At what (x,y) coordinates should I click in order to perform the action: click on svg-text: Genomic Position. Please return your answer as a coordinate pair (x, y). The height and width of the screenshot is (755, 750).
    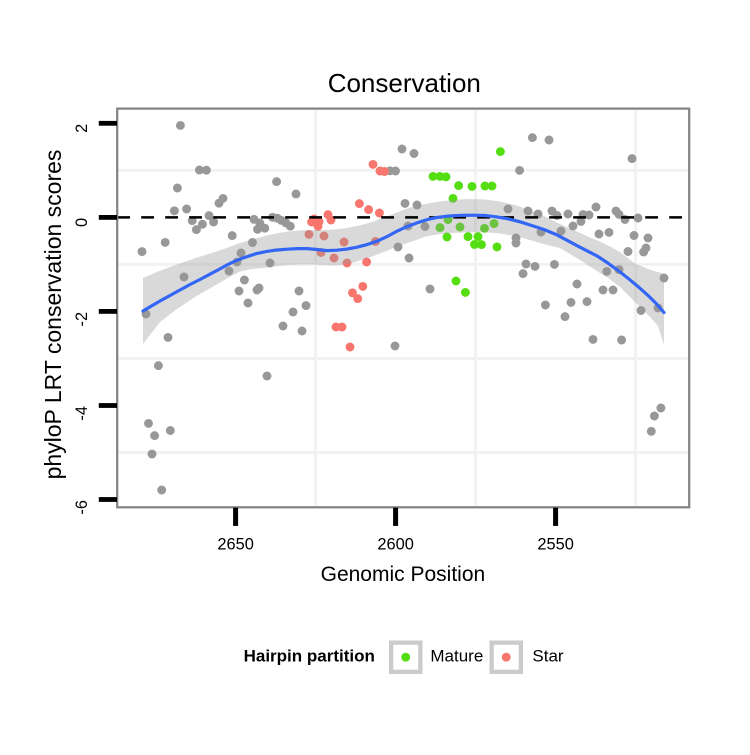
    Looking at the image, I should click on (403, 574).